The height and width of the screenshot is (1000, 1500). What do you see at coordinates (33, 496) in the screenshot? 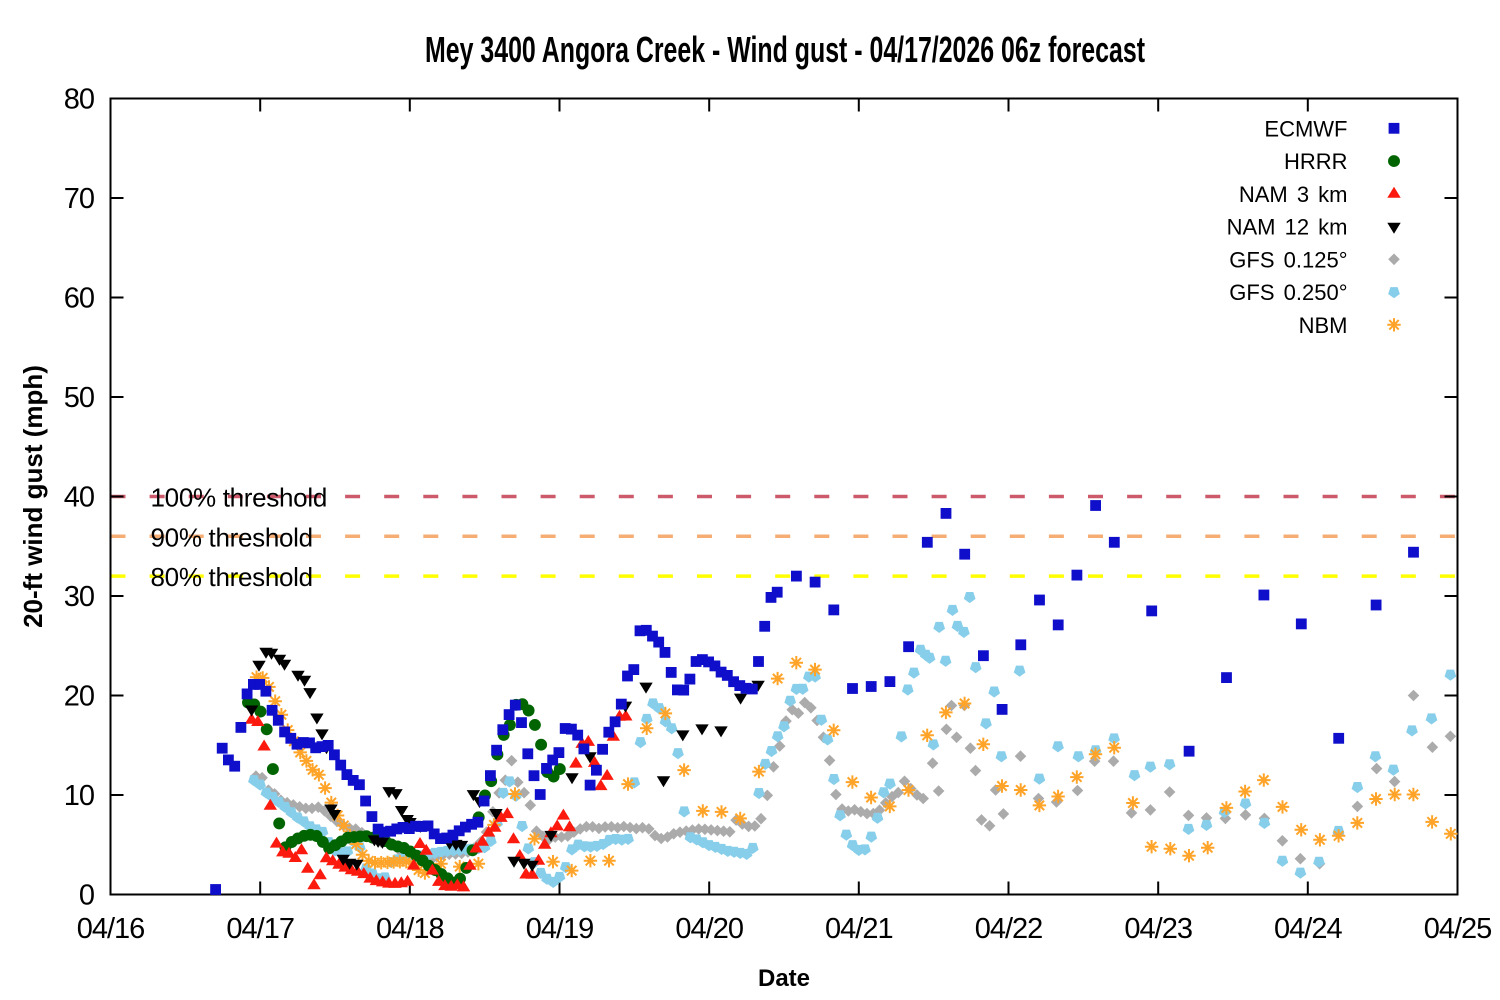
I see `svg-text: 20-ft wind gust (mph)` at bounding box center [33, 496].